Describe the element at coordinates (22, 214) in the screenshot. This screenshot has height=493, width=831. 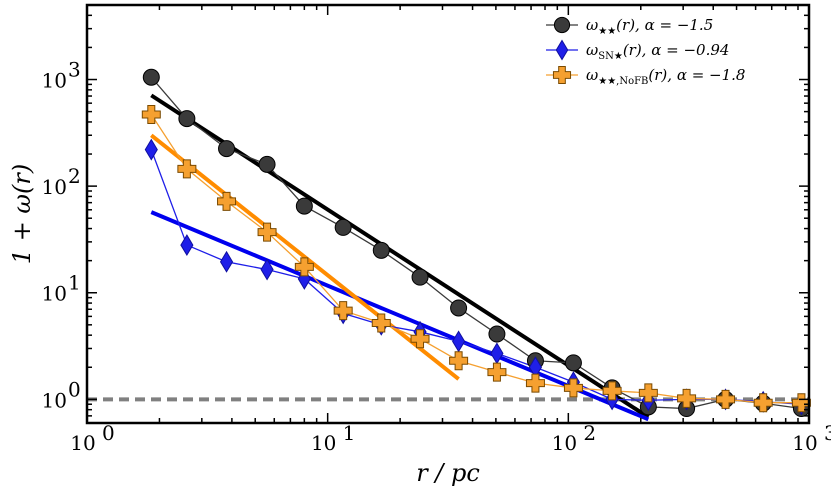
I see `y-axis-label: 1 + ω(r)` at that location.